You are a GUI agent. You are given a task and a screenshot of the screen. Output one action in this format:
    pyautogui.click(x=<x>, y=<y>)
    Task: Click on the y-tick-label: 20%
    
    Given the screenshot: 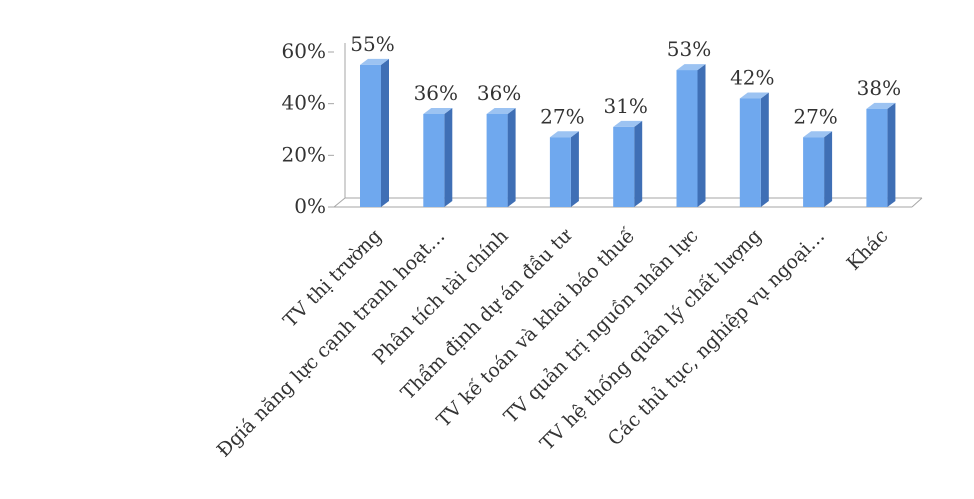 What is the action you would take?
    pyautogui.click(x=304, y=154)
    